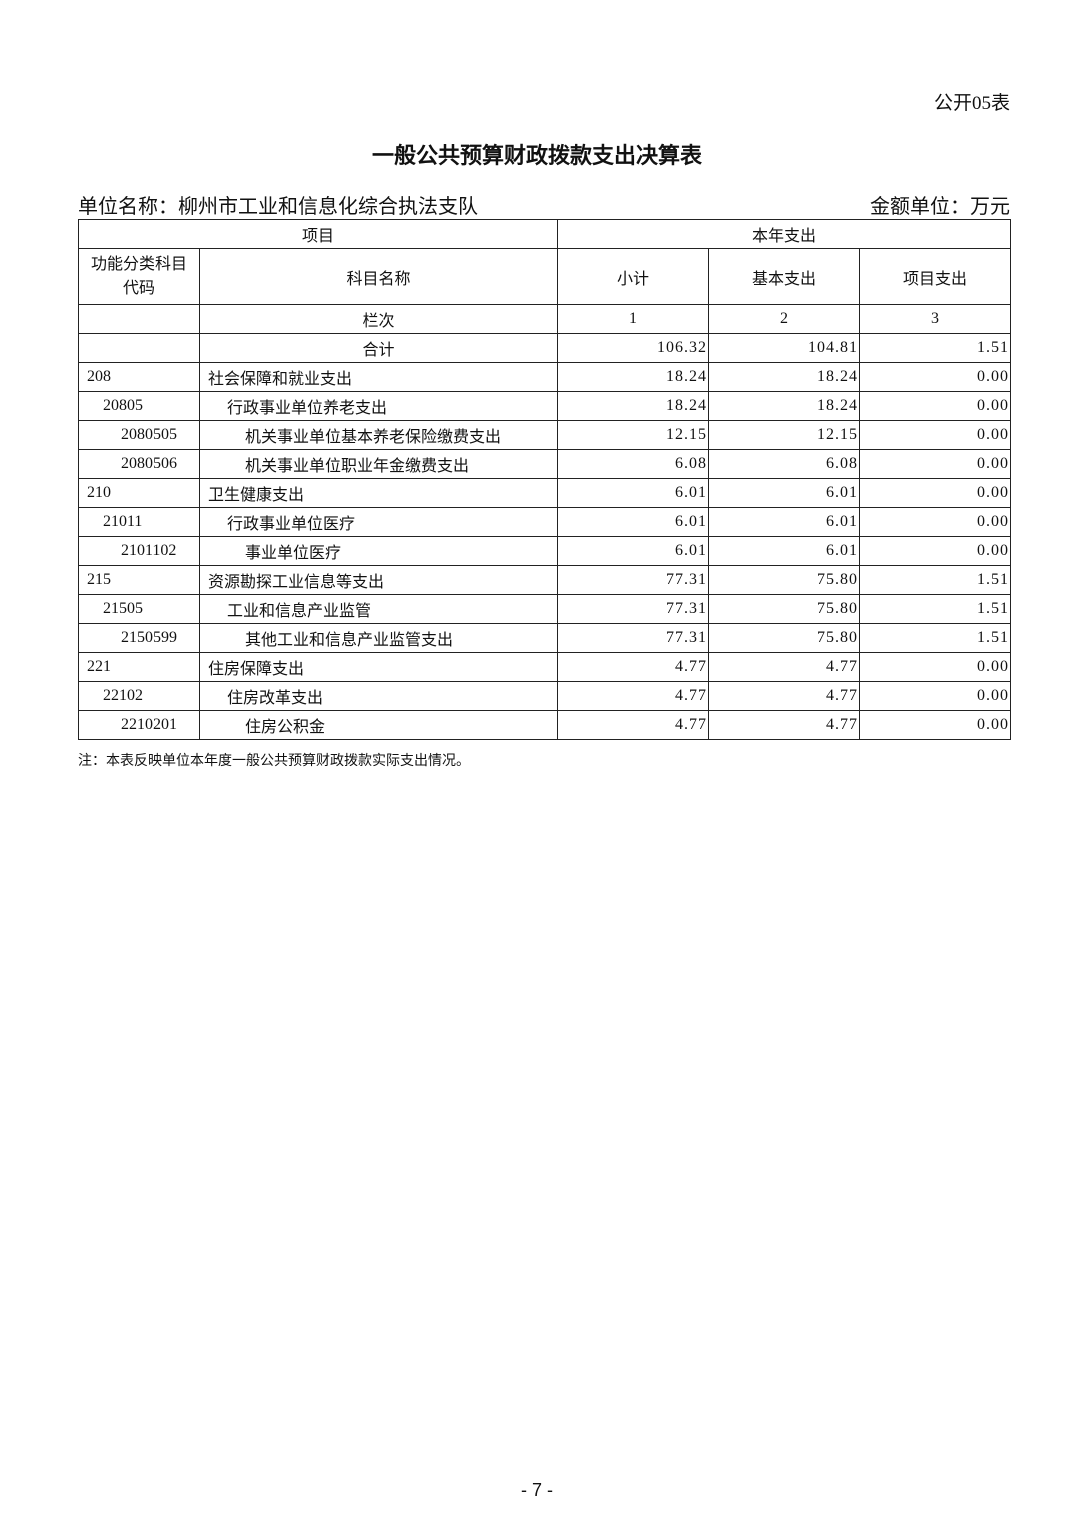 The width and height of the screenshot is (1074, 1520). I want to click on code-cell: 2080505, so click(139, 435).